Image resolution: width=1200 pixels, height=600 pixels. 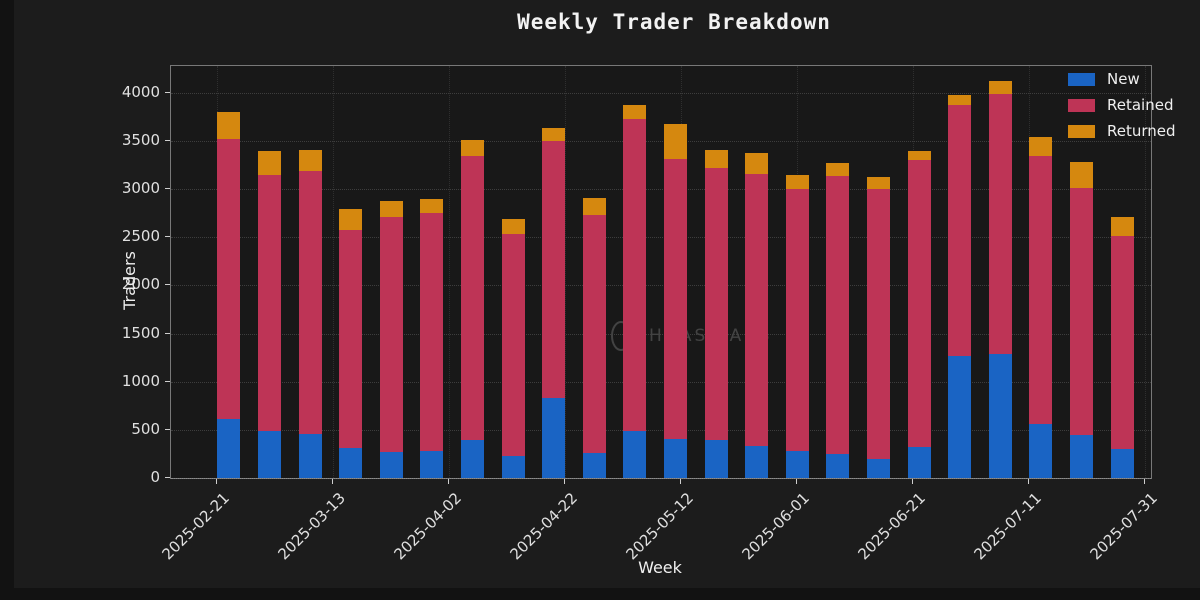 What do you see at coordinates (544, 526) in the screenshot?
I see `x-tick-label: 2025-04-22` at bounding box center [544, 526].